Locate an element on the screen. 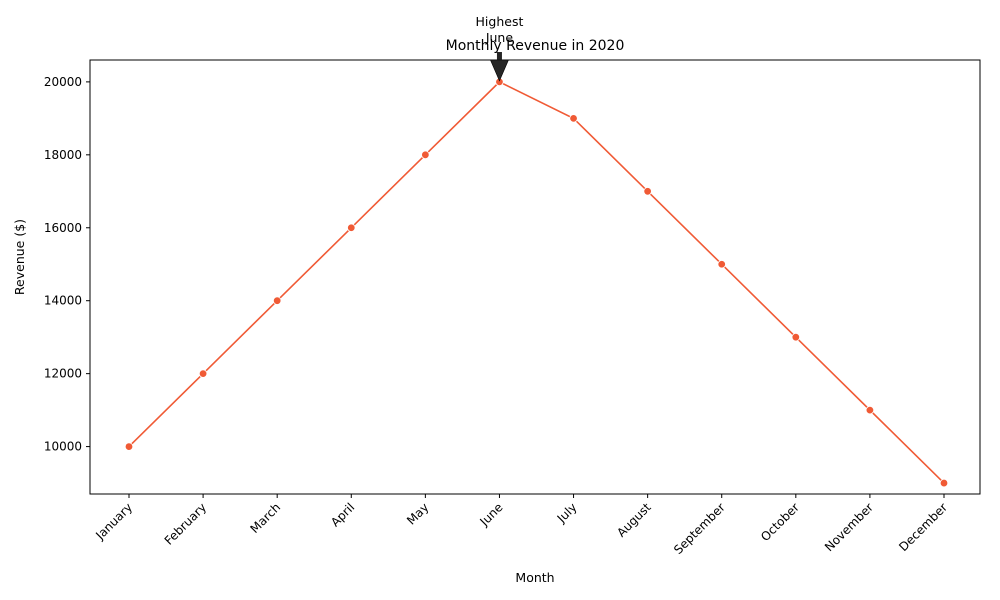 Image resolution: width=1000 pixels, height=600 pixels. x-axis-label: Month is located at coordinates (534, 577).